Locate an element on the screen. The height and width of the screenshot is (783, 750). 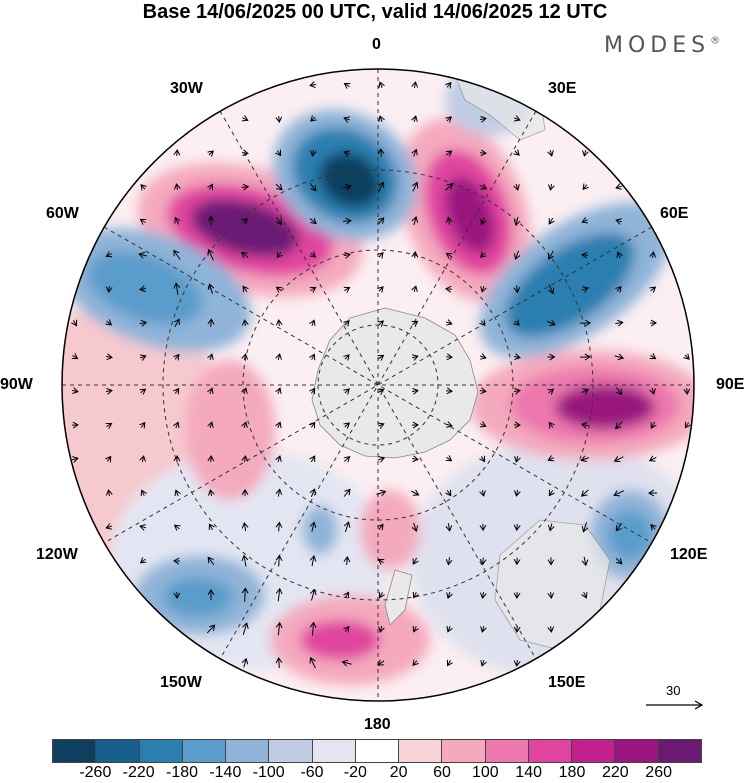
colorbar-tick-label: 100 is located at coordinates (485, 772).